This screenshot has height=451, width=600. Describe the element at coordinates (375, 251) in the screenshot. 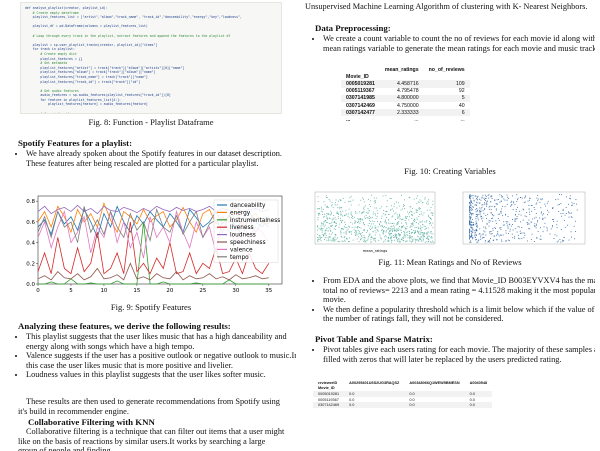

I see `x-axis-label: mean_ratings` at that location.